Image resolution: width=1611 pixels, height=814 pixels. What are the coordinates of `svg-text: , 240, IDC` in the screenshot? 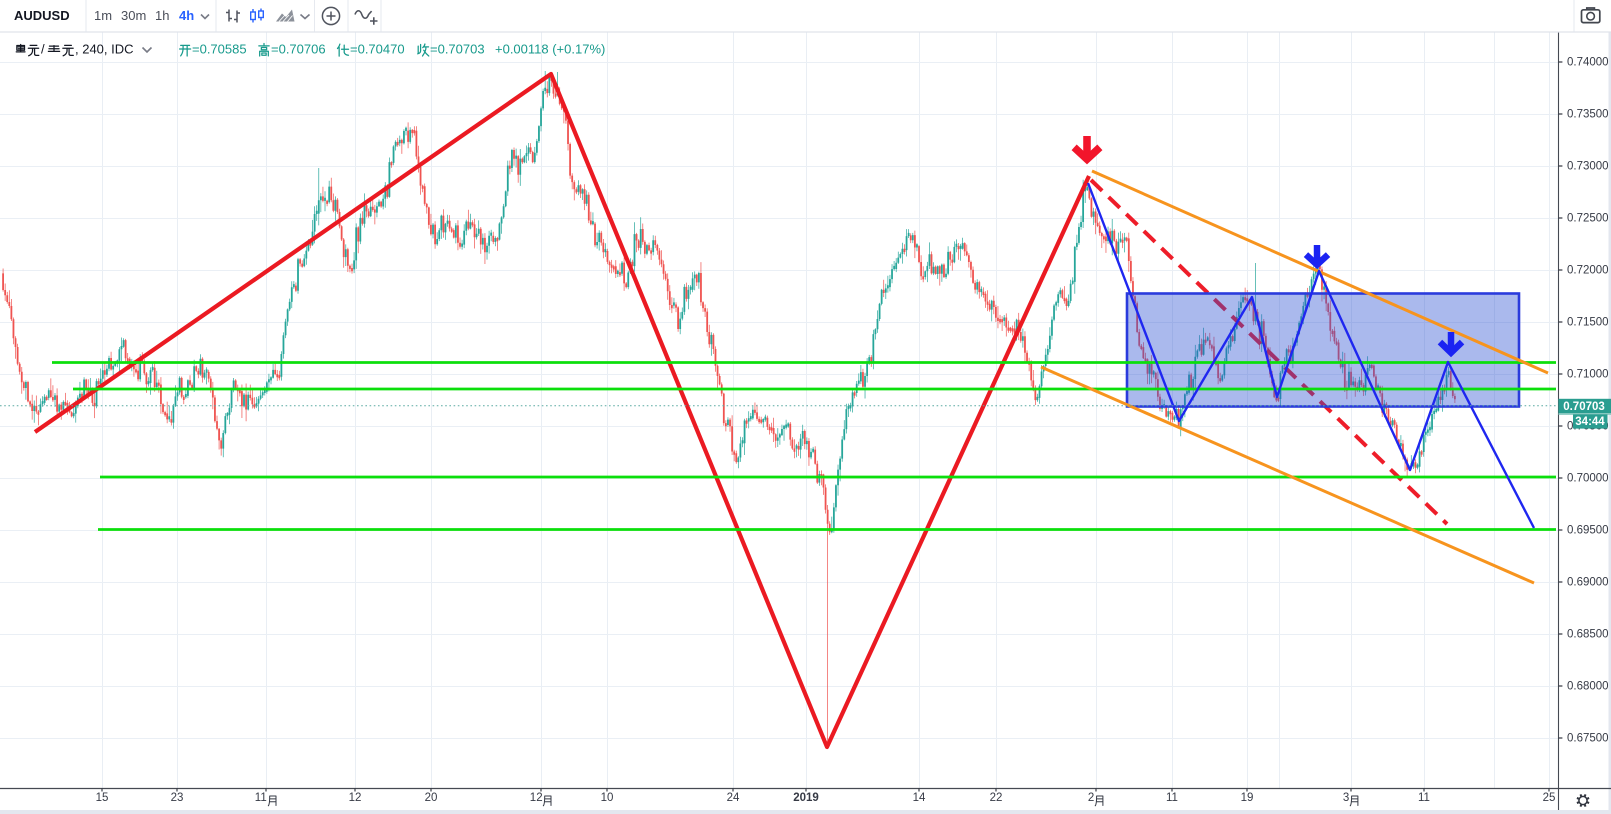 It's located at (104, 48).